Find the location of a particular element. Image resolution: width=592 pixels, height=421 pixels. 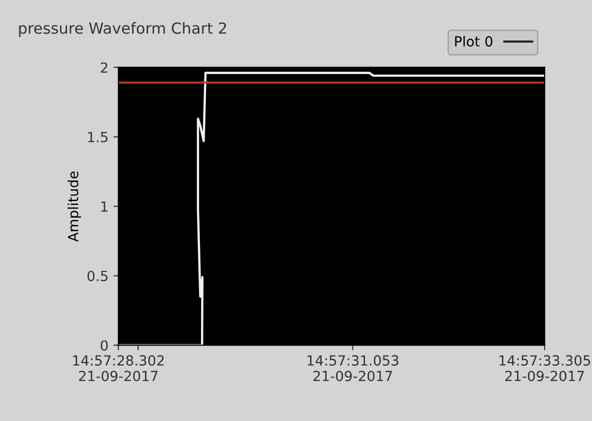

y-tick-label: 1.5 is located at coordinates (98, 137).